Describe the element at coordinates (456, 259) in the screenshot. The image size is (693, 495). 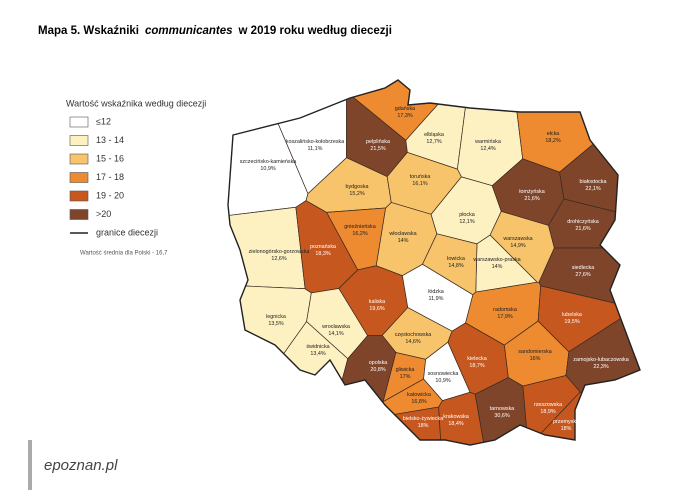
I see `diocese-name: łowicka` at that location.